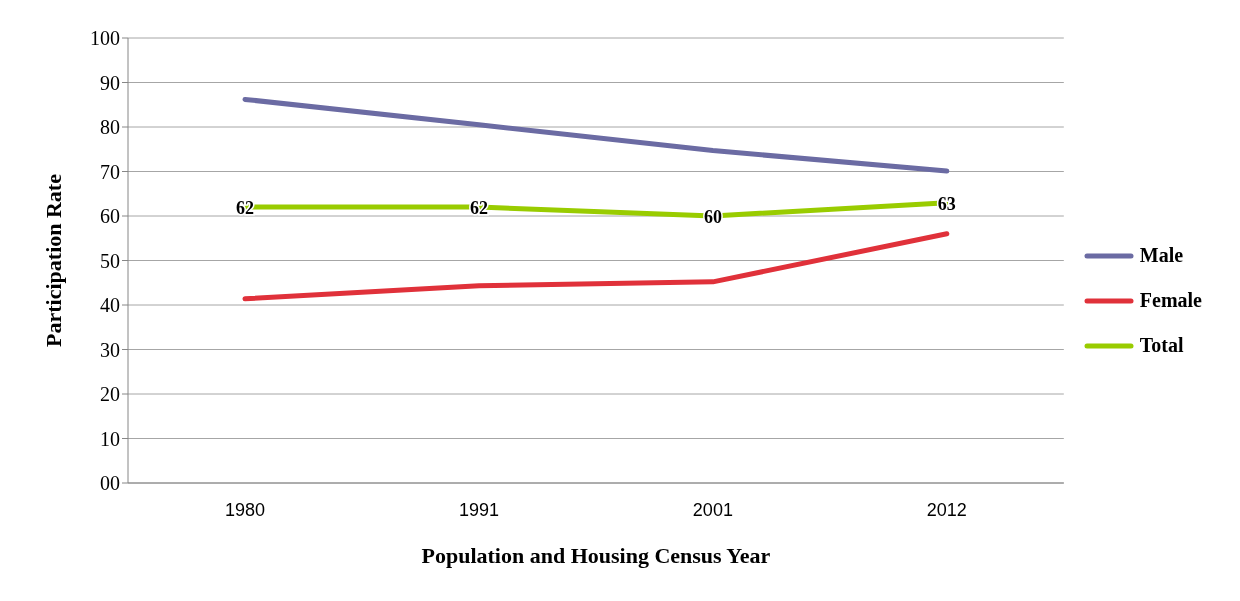 The width and height of the screenshot is (1240, 601). Describe the element at coordinates (110, 216) in the screenshot. I see `y-tick-label: 60` at that location.